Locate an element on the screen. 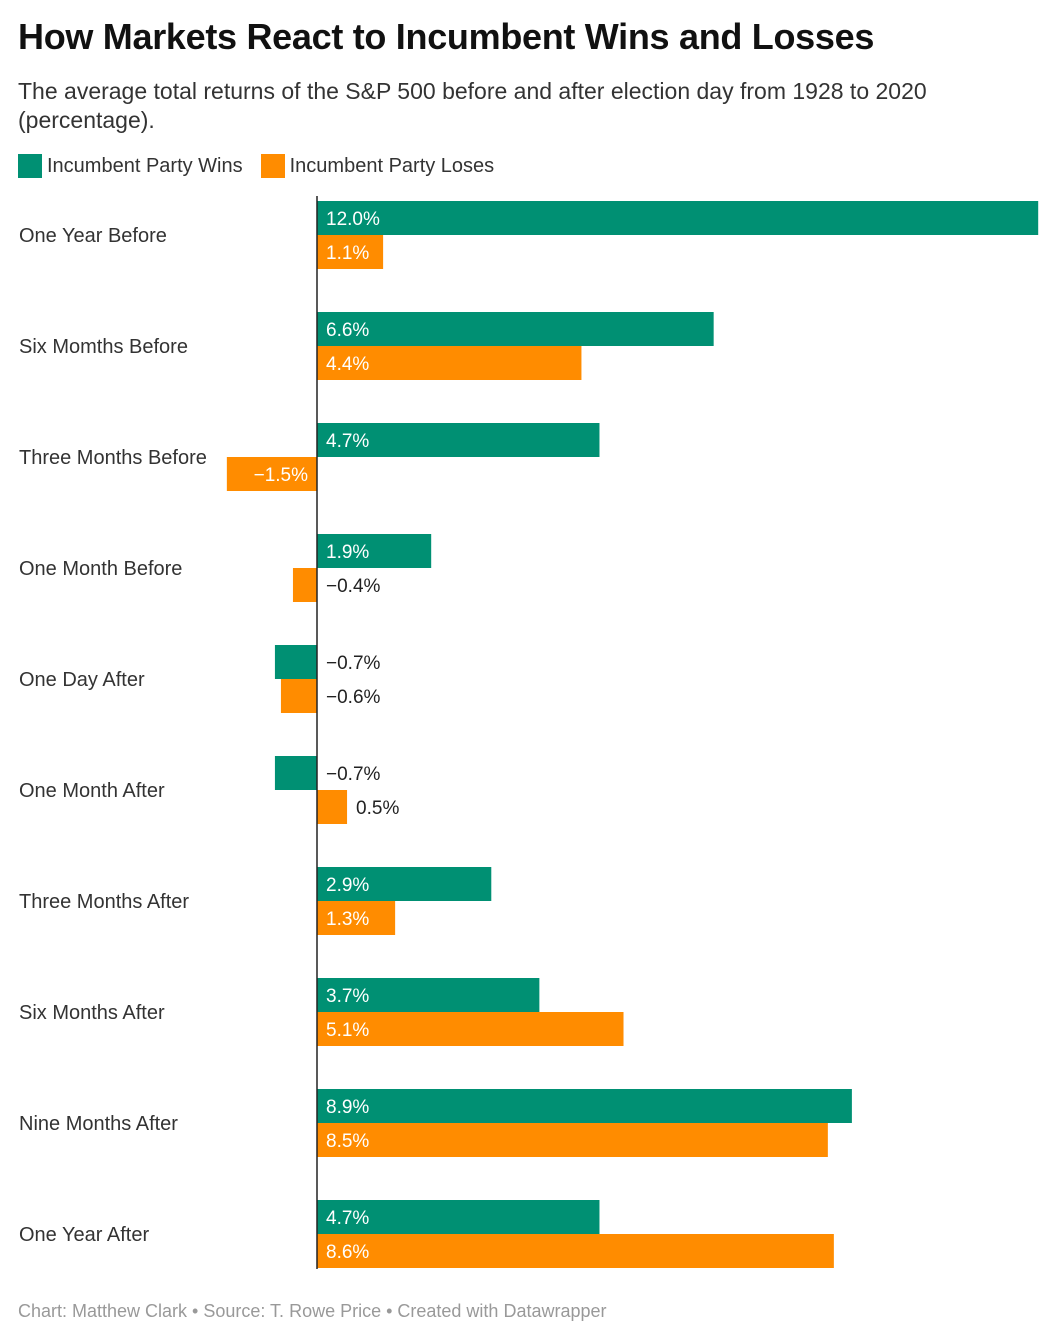 Image resolution: width=1057 pixels, height=1342 pixels. data-label-loses: 8.6% is located at coordinates (347, 1252).